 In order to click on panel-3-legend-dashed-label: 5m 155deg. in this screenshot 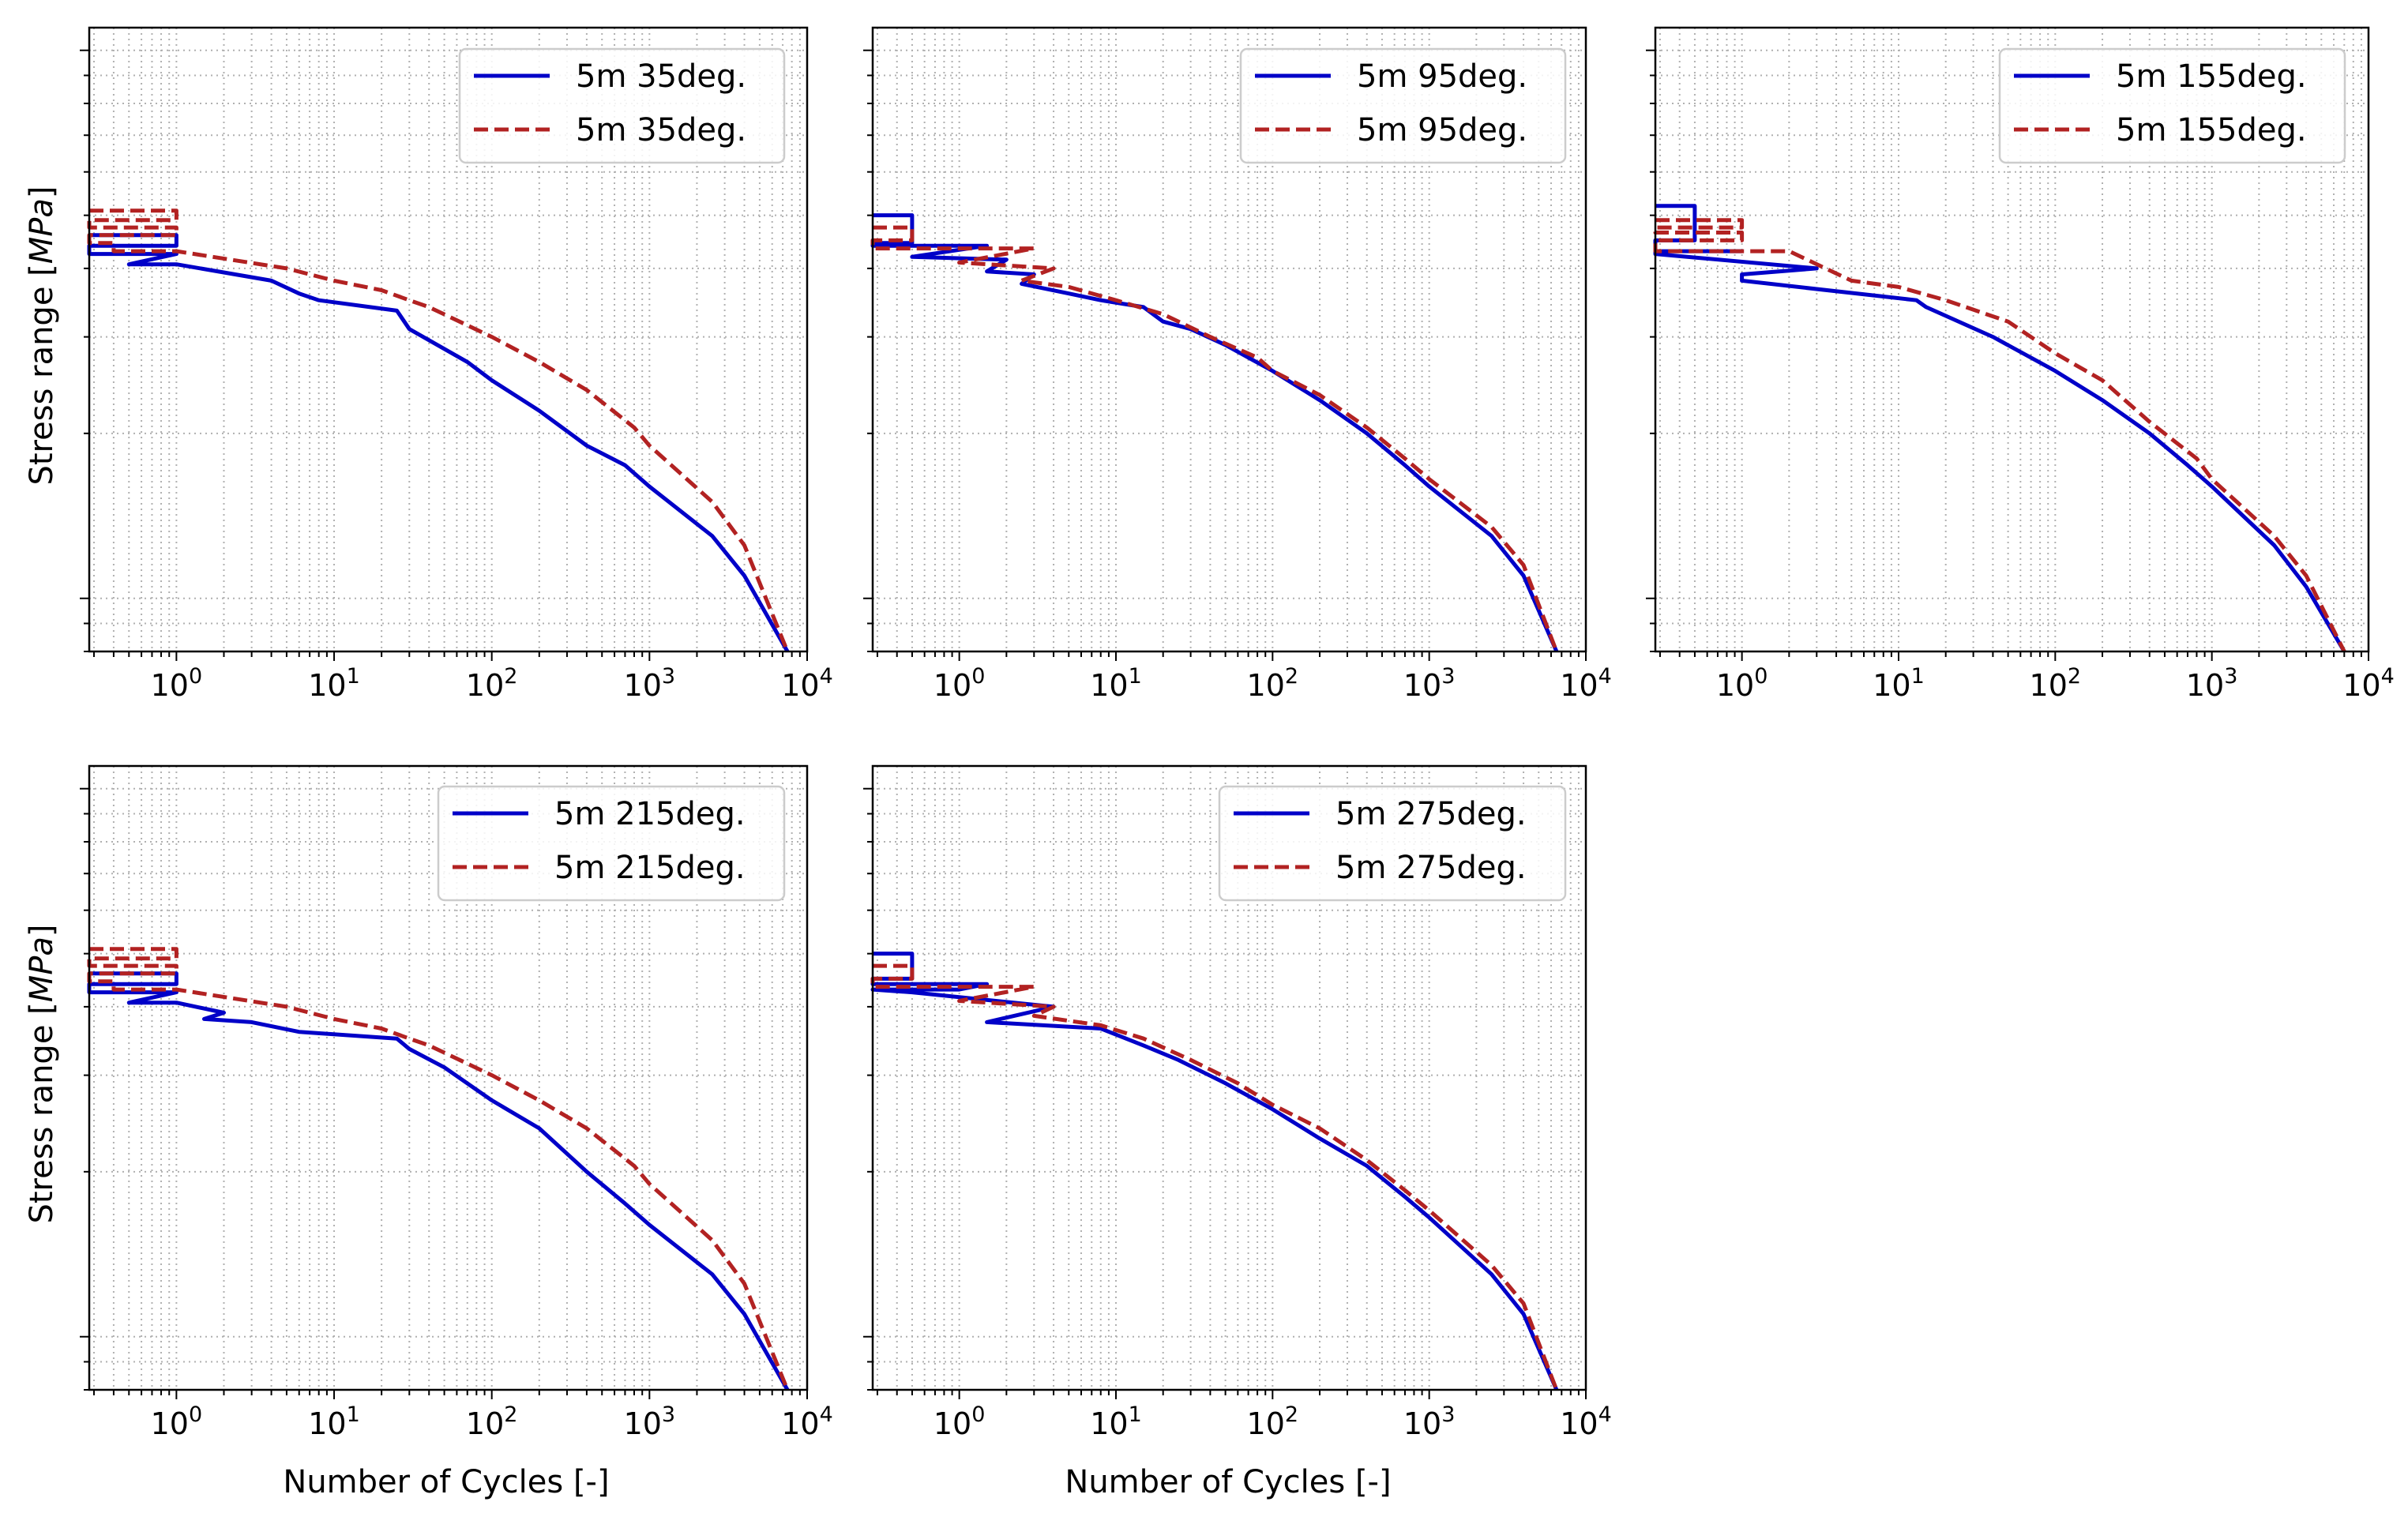, I will do `click(2212, 130)`.